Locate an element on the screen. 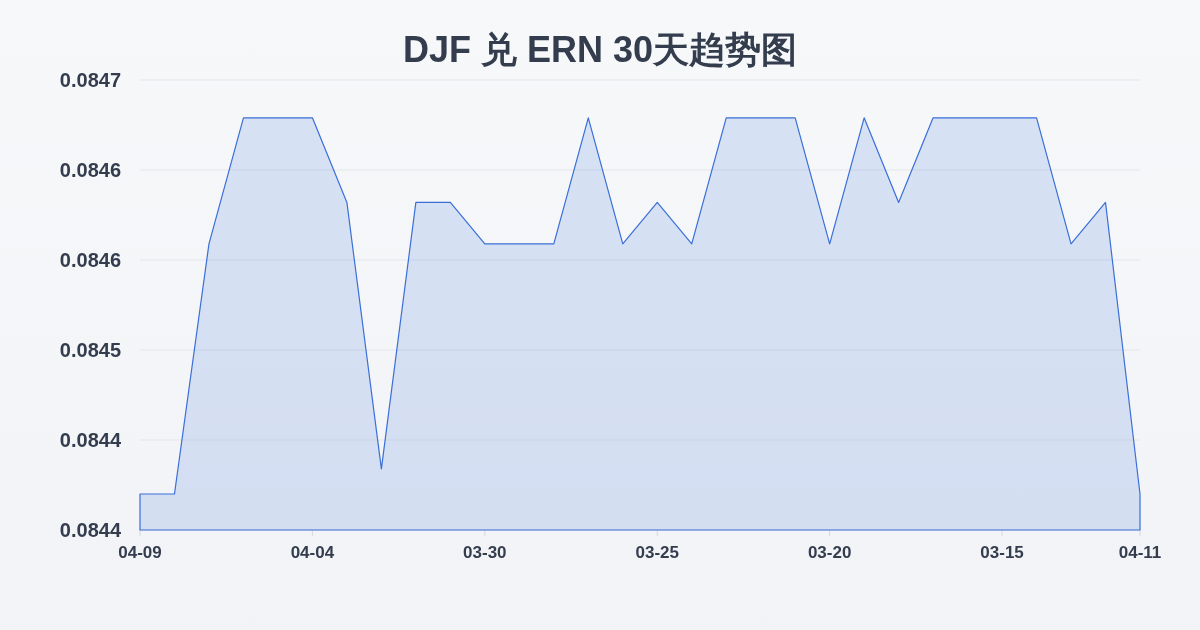  x-tick-label: 03-30 is located at coordinates (485, 552).